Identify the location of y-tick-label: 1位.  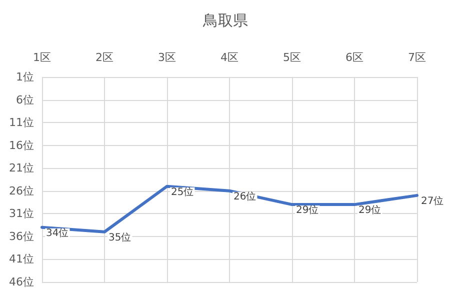
(25, 77).